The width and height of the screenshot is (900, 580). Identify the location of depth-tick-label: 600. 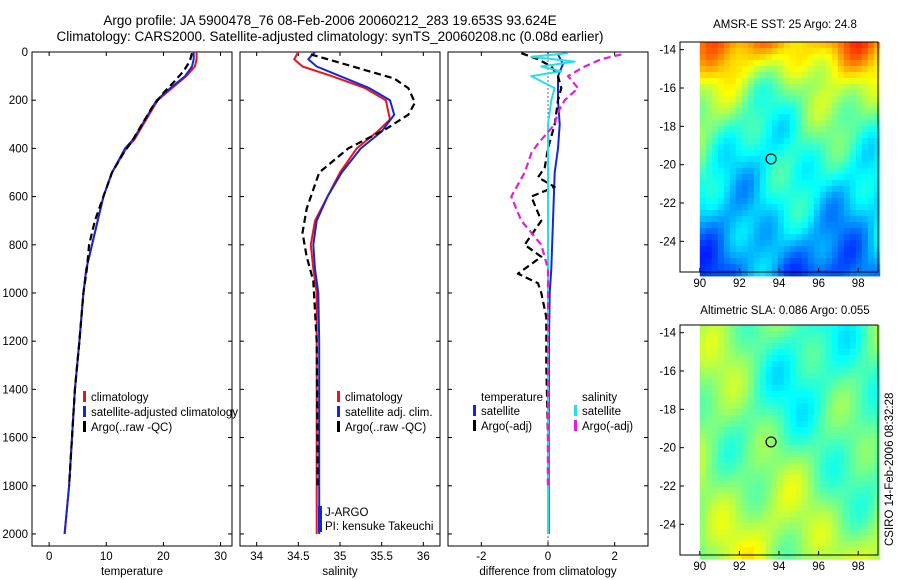
(18, 198).